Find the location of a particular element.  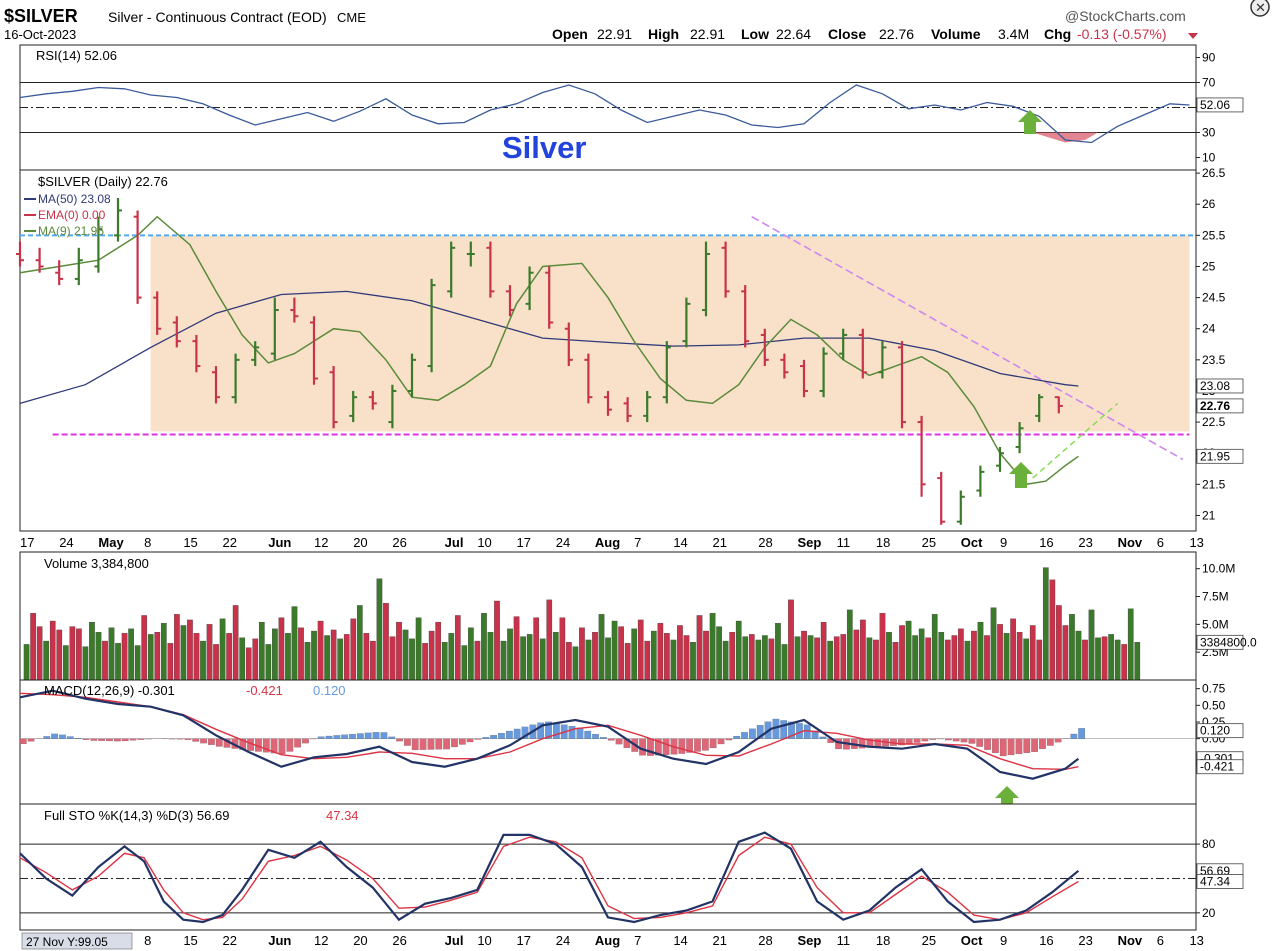

x-bottom-tick-label: 12 is located at coordinates (321, 940).